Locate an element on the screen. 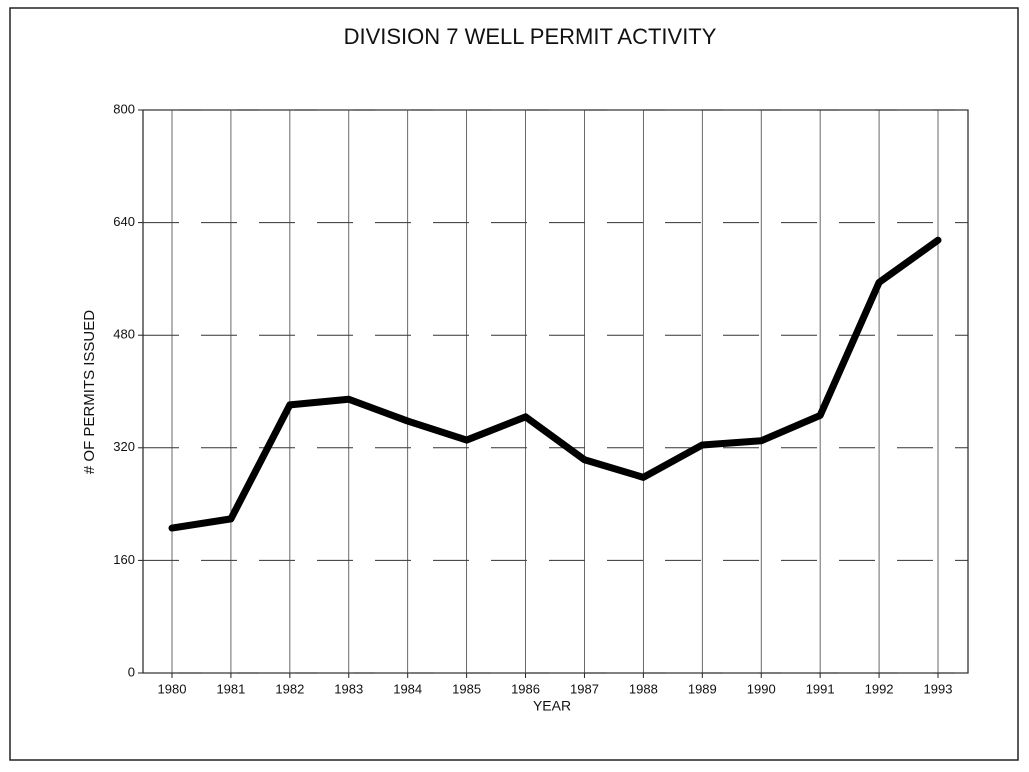 The width and height of the screenshot is (1029, 772). x-tick-label: 1983 is located at coordinates (348, 688).